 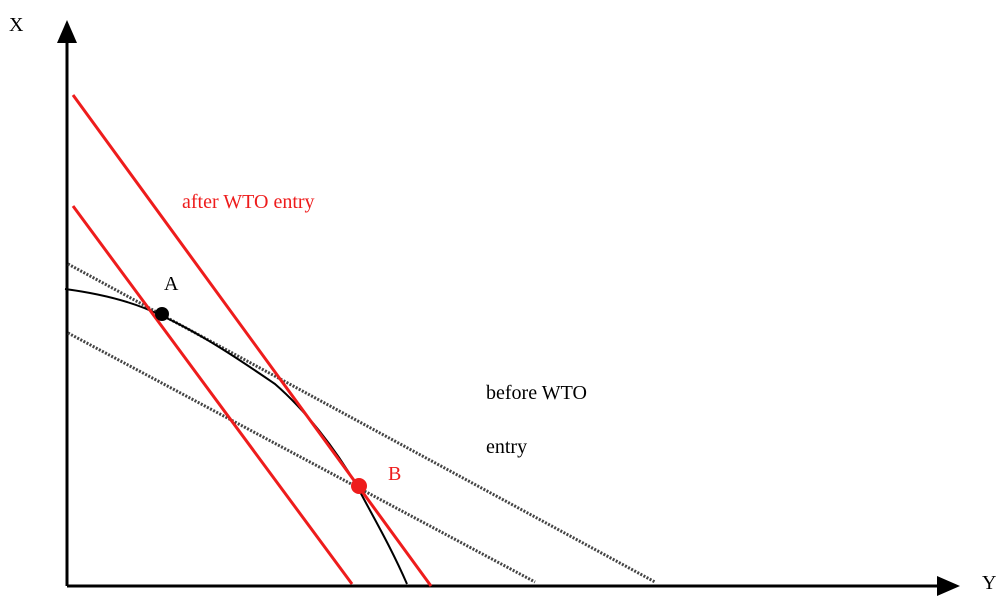 I want to click on after-wto-label: after WTO entry, so click(x=248, y=202).